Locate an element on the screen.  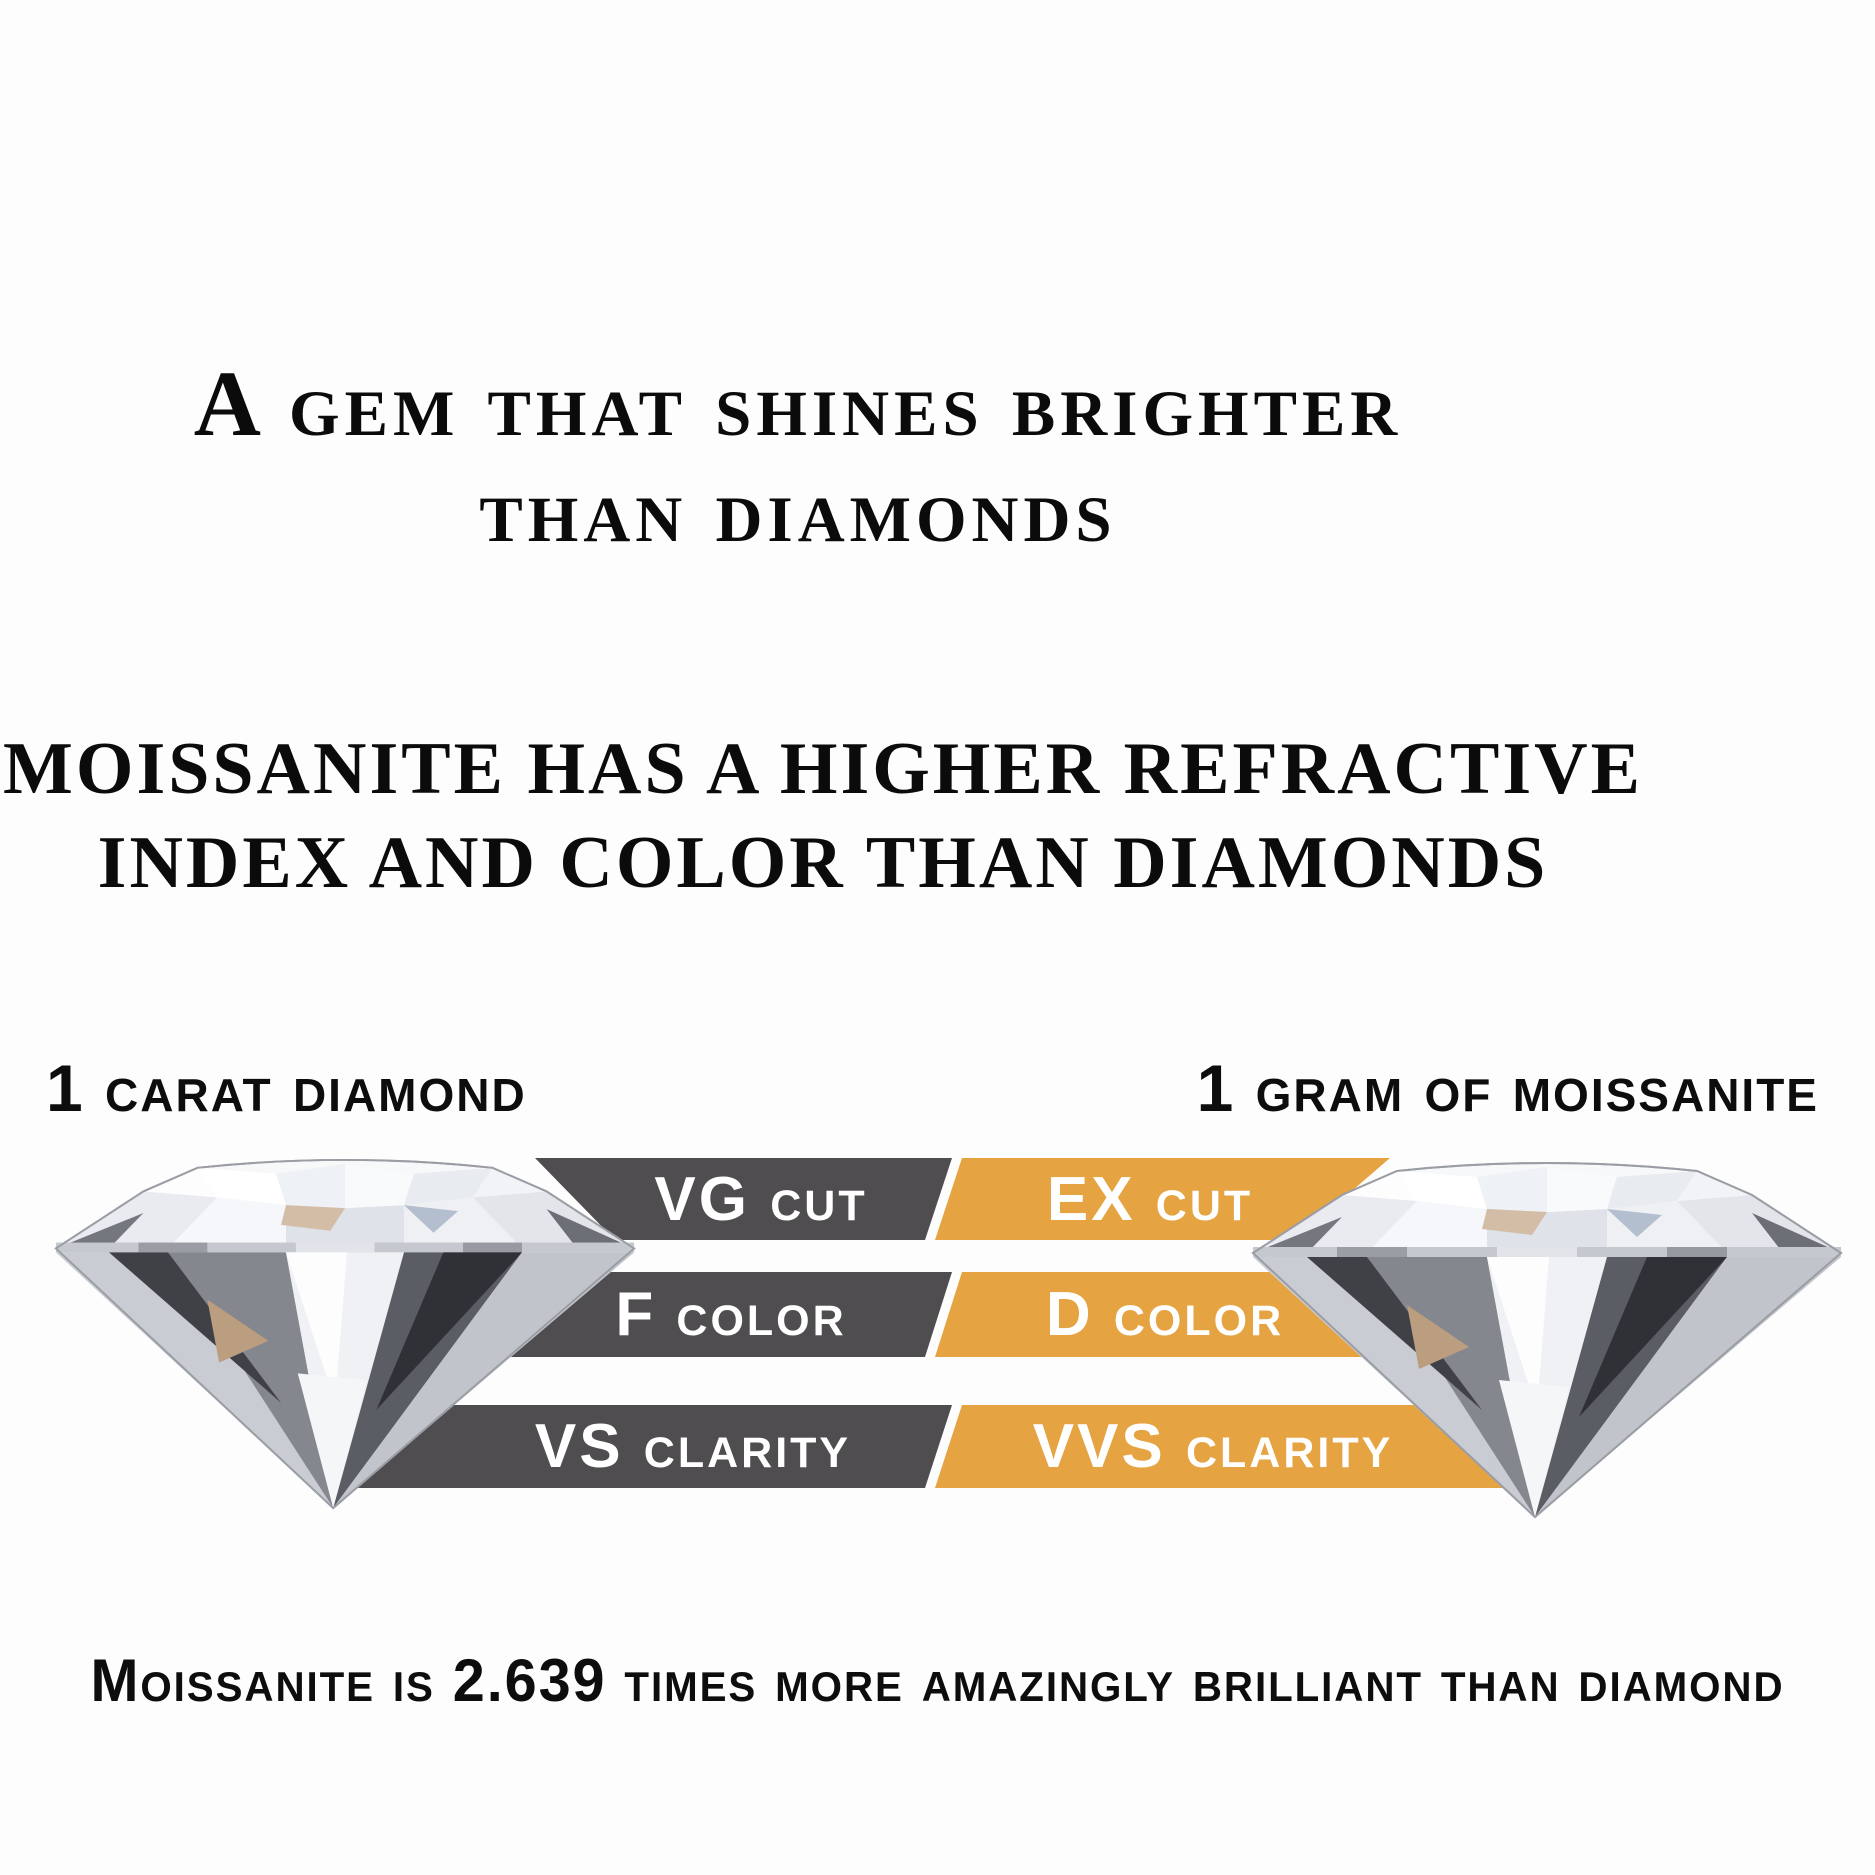
page-title-line2: than diamonds is located at coordinates (798, 510).